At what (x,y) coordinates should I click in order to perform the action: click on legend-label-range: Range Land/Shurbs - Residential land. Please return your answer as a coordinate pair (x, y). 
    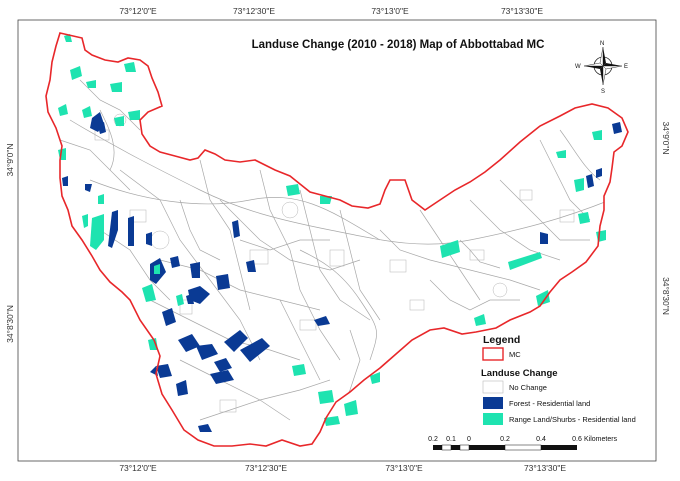
    Looking at the image, I should click on (572, 419).